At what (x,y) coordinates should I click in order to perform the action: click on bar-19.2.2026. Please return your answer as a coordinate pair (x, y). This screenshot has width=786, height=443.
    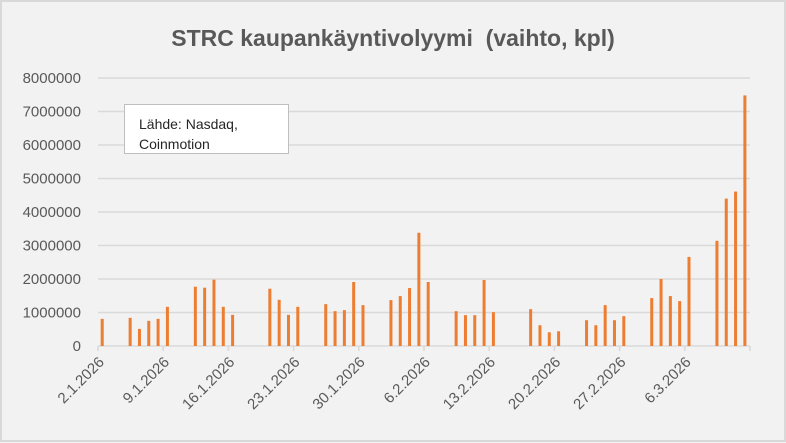
    Looking at the image, I should click on (549, 339).